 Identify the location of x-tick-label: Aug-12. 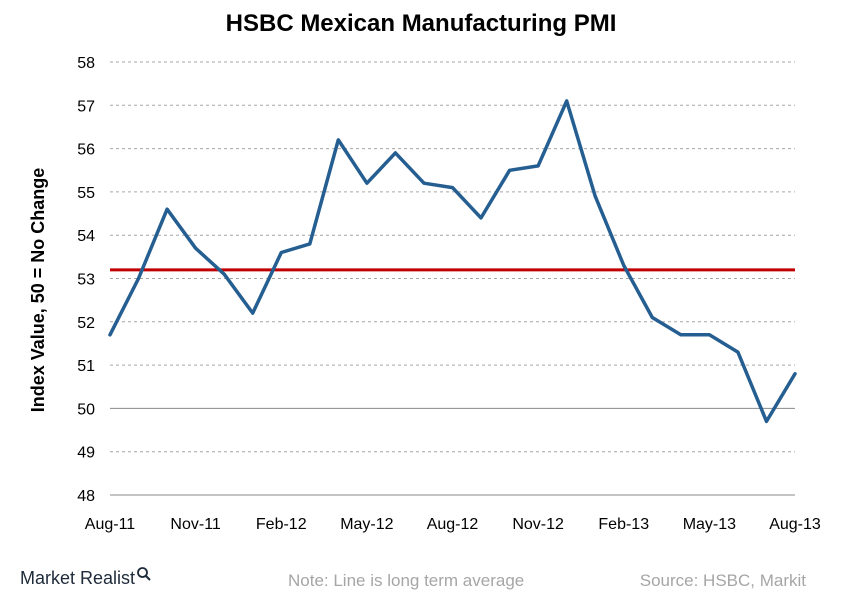
(453, 524).